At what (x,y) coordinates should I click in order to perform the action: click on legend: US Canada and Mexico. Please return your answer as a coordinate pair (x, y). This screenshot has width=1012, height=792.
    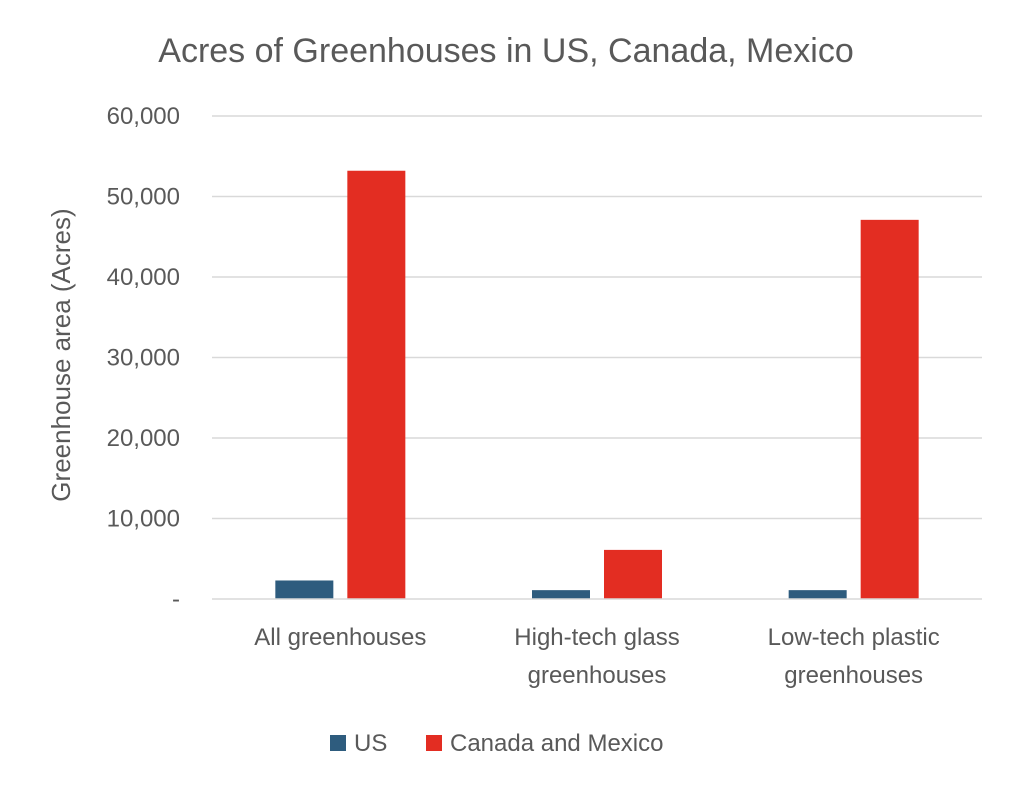
    Looking at the image, I should click on (496, 743).